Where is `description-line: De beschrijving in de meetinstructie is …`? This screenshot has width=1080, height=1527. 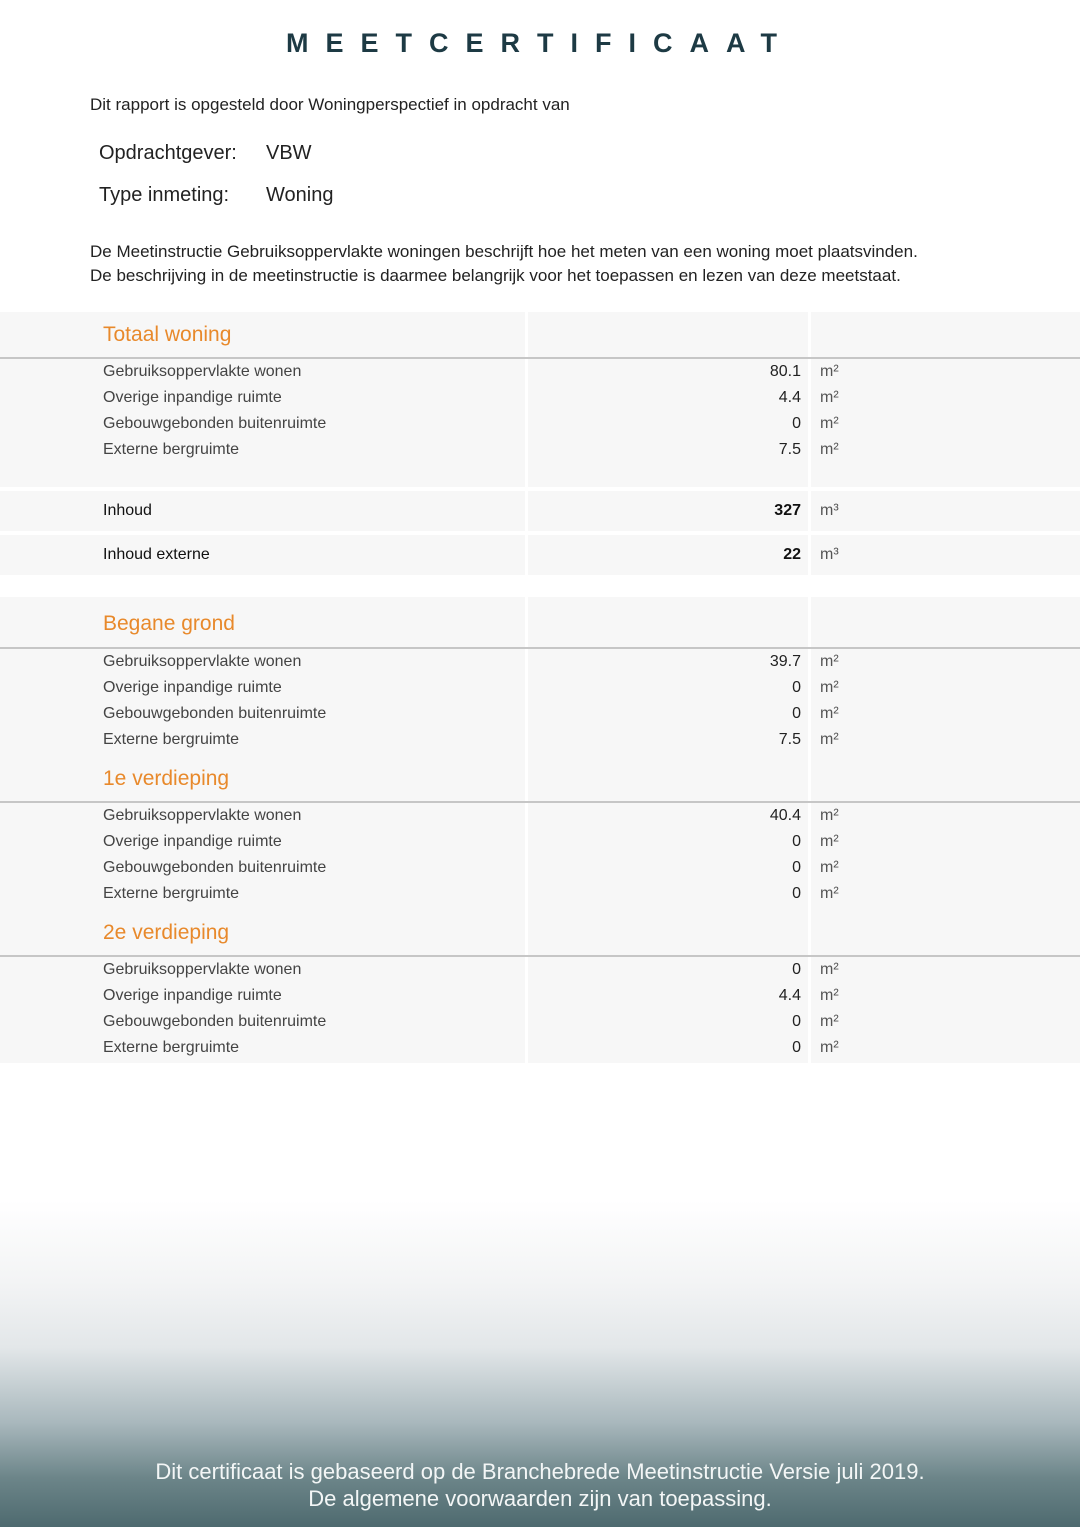 description-line: De beschrijving in de meetinstructie is … is located at coordinates (495, 275).